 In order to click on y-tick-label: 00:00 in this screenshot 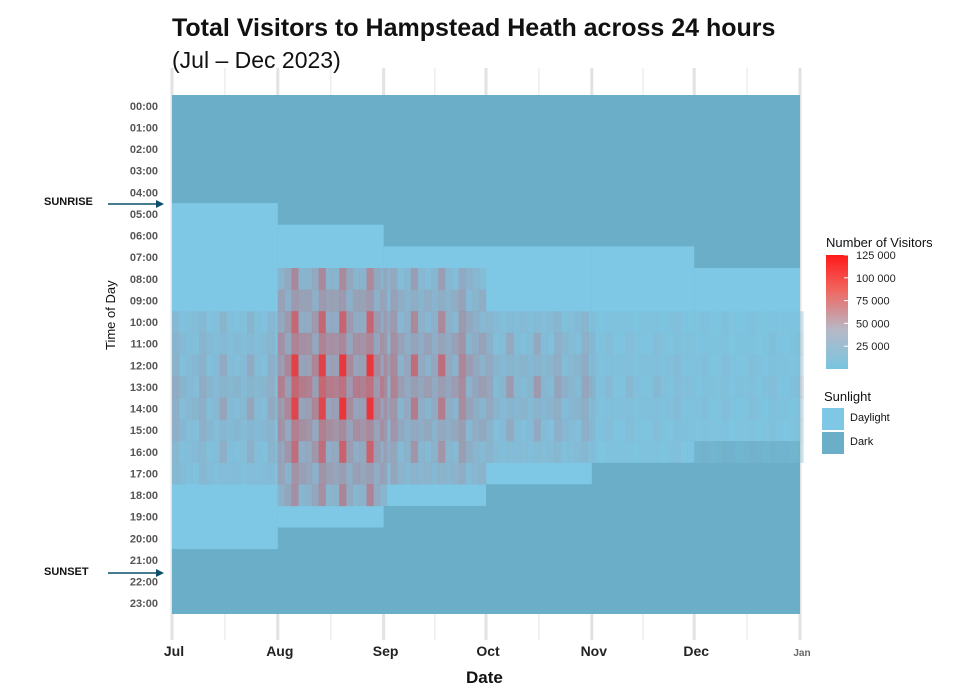, I will do `click(144, 107)`.